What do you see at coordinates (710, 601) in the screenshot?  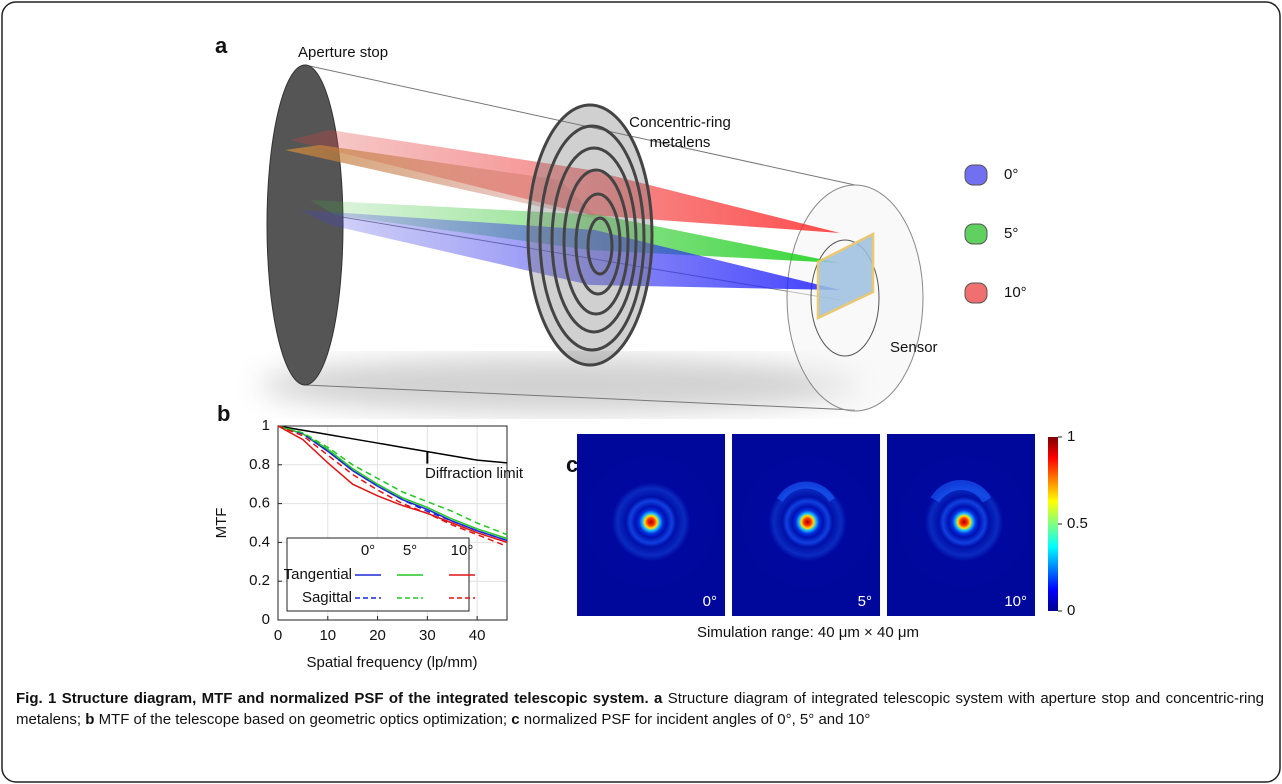 I see `angle-label: 0°` at bounding box center [710, 601].